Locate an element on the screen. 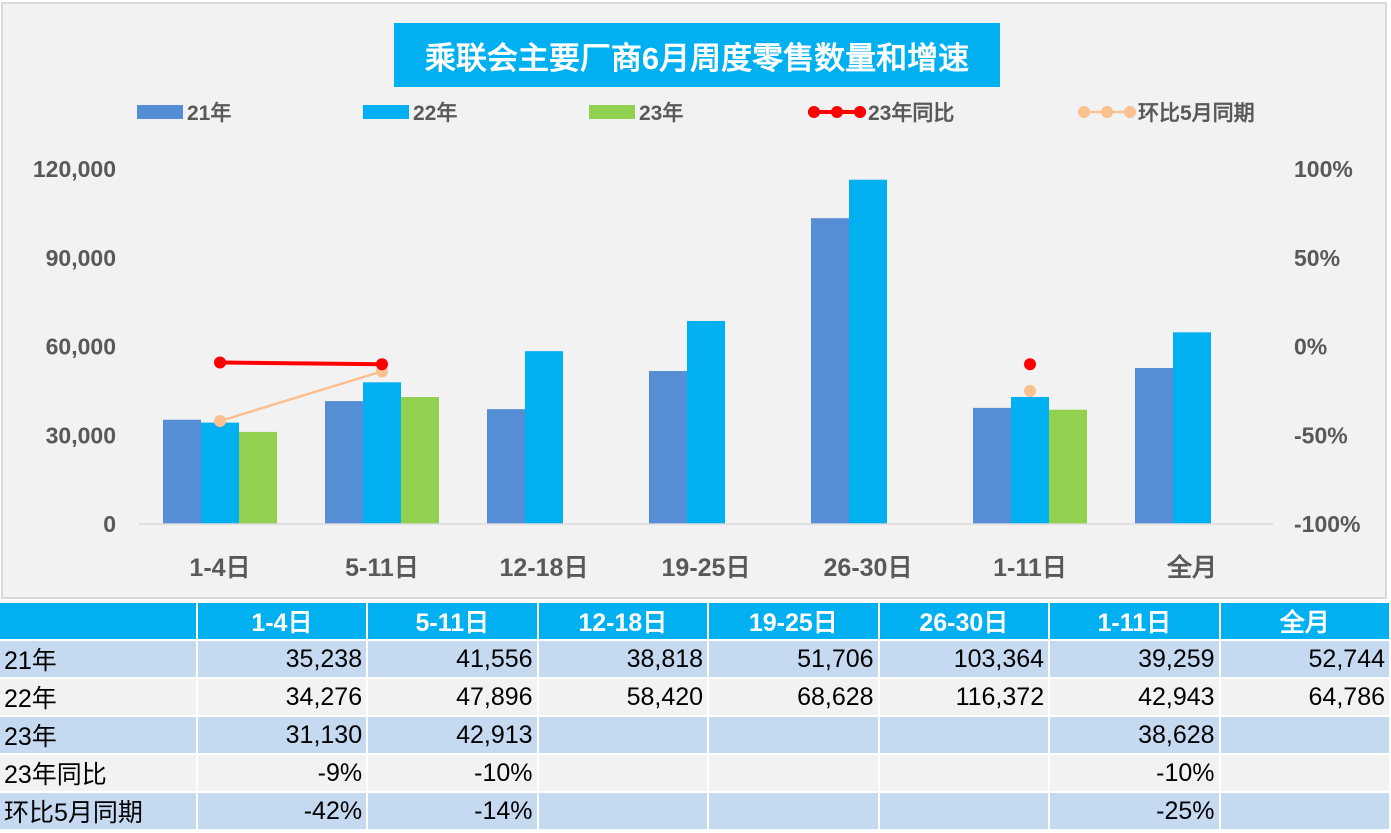 The height and width of the screenshot is (833, 1391). table-row: 23年 31,130 42,913 38,628 is located at coordinates (694, 735).